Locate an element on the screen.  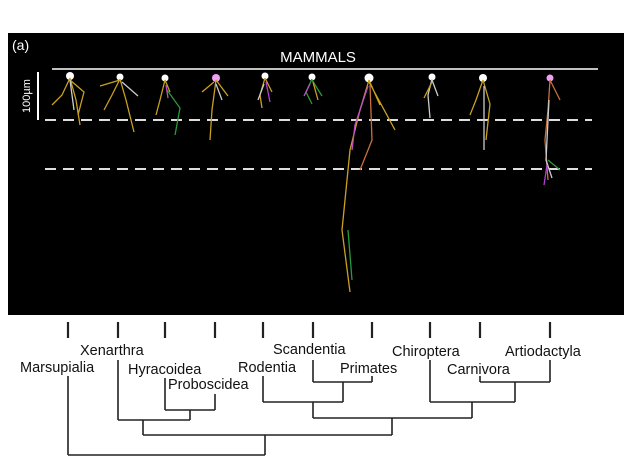
panel-label: (a) is located at coordinates (20, 45).